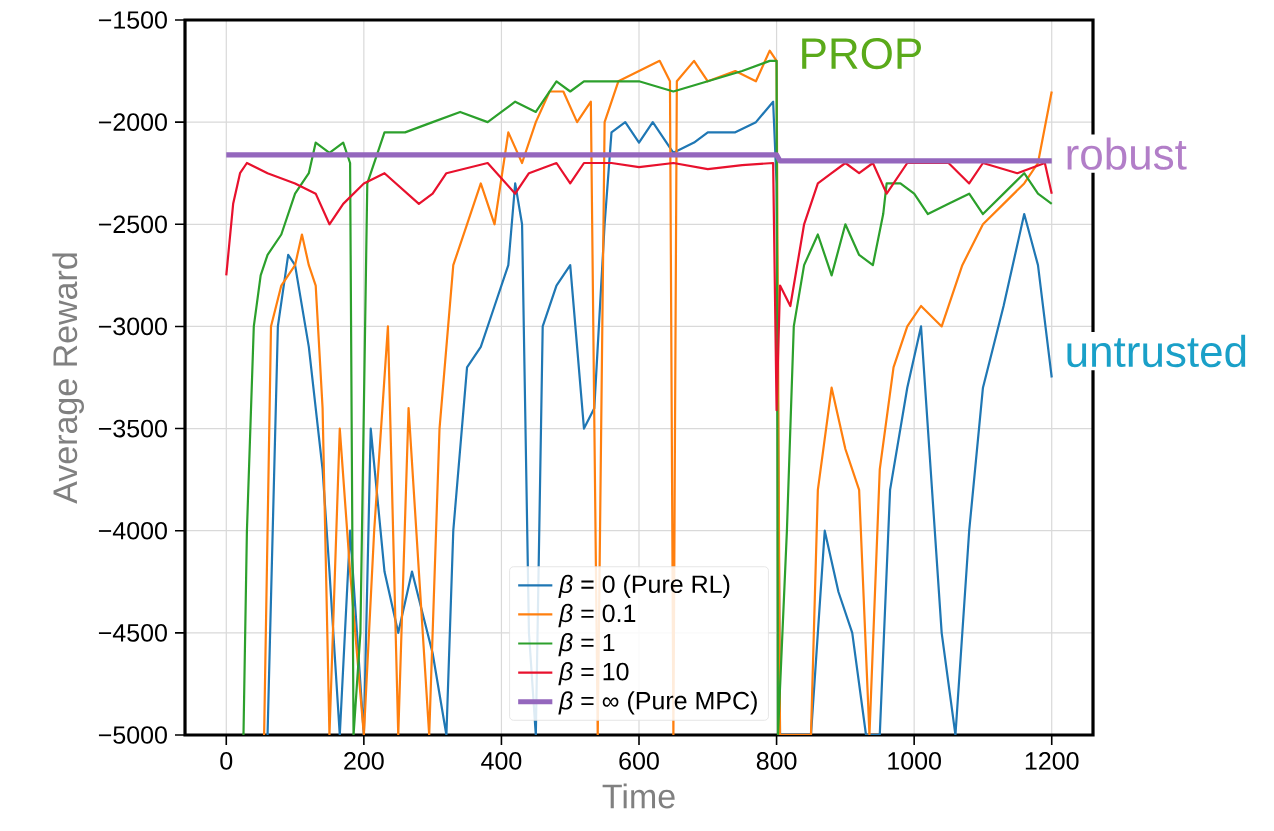  I want to click on legend-label: β = ∞ (Pure MPC), so click(657, 703).